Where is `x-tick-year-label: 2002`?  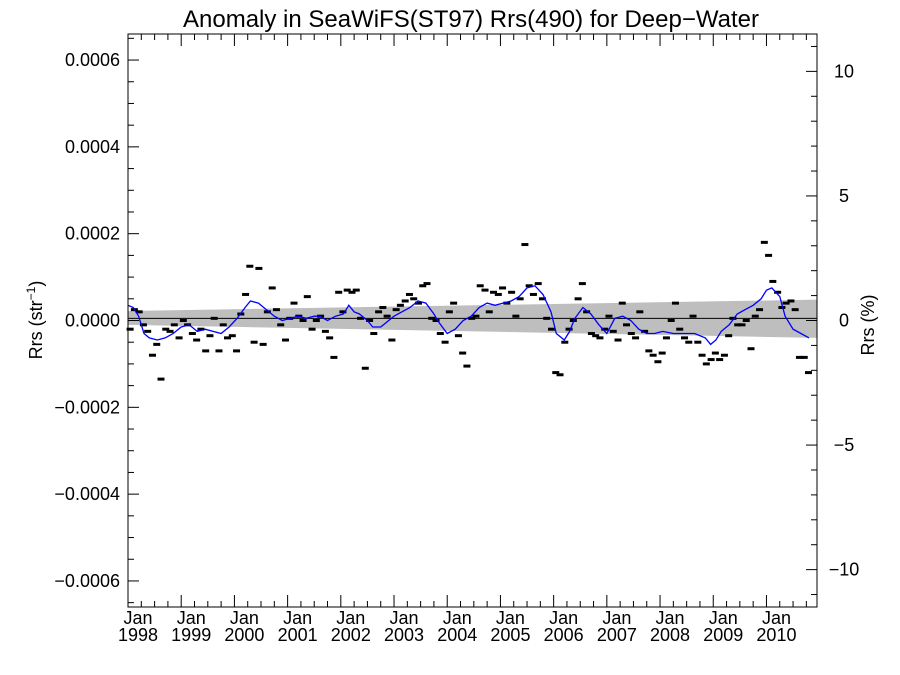 x-tick-year-label: 2002 is located at coordinates (351, 635).